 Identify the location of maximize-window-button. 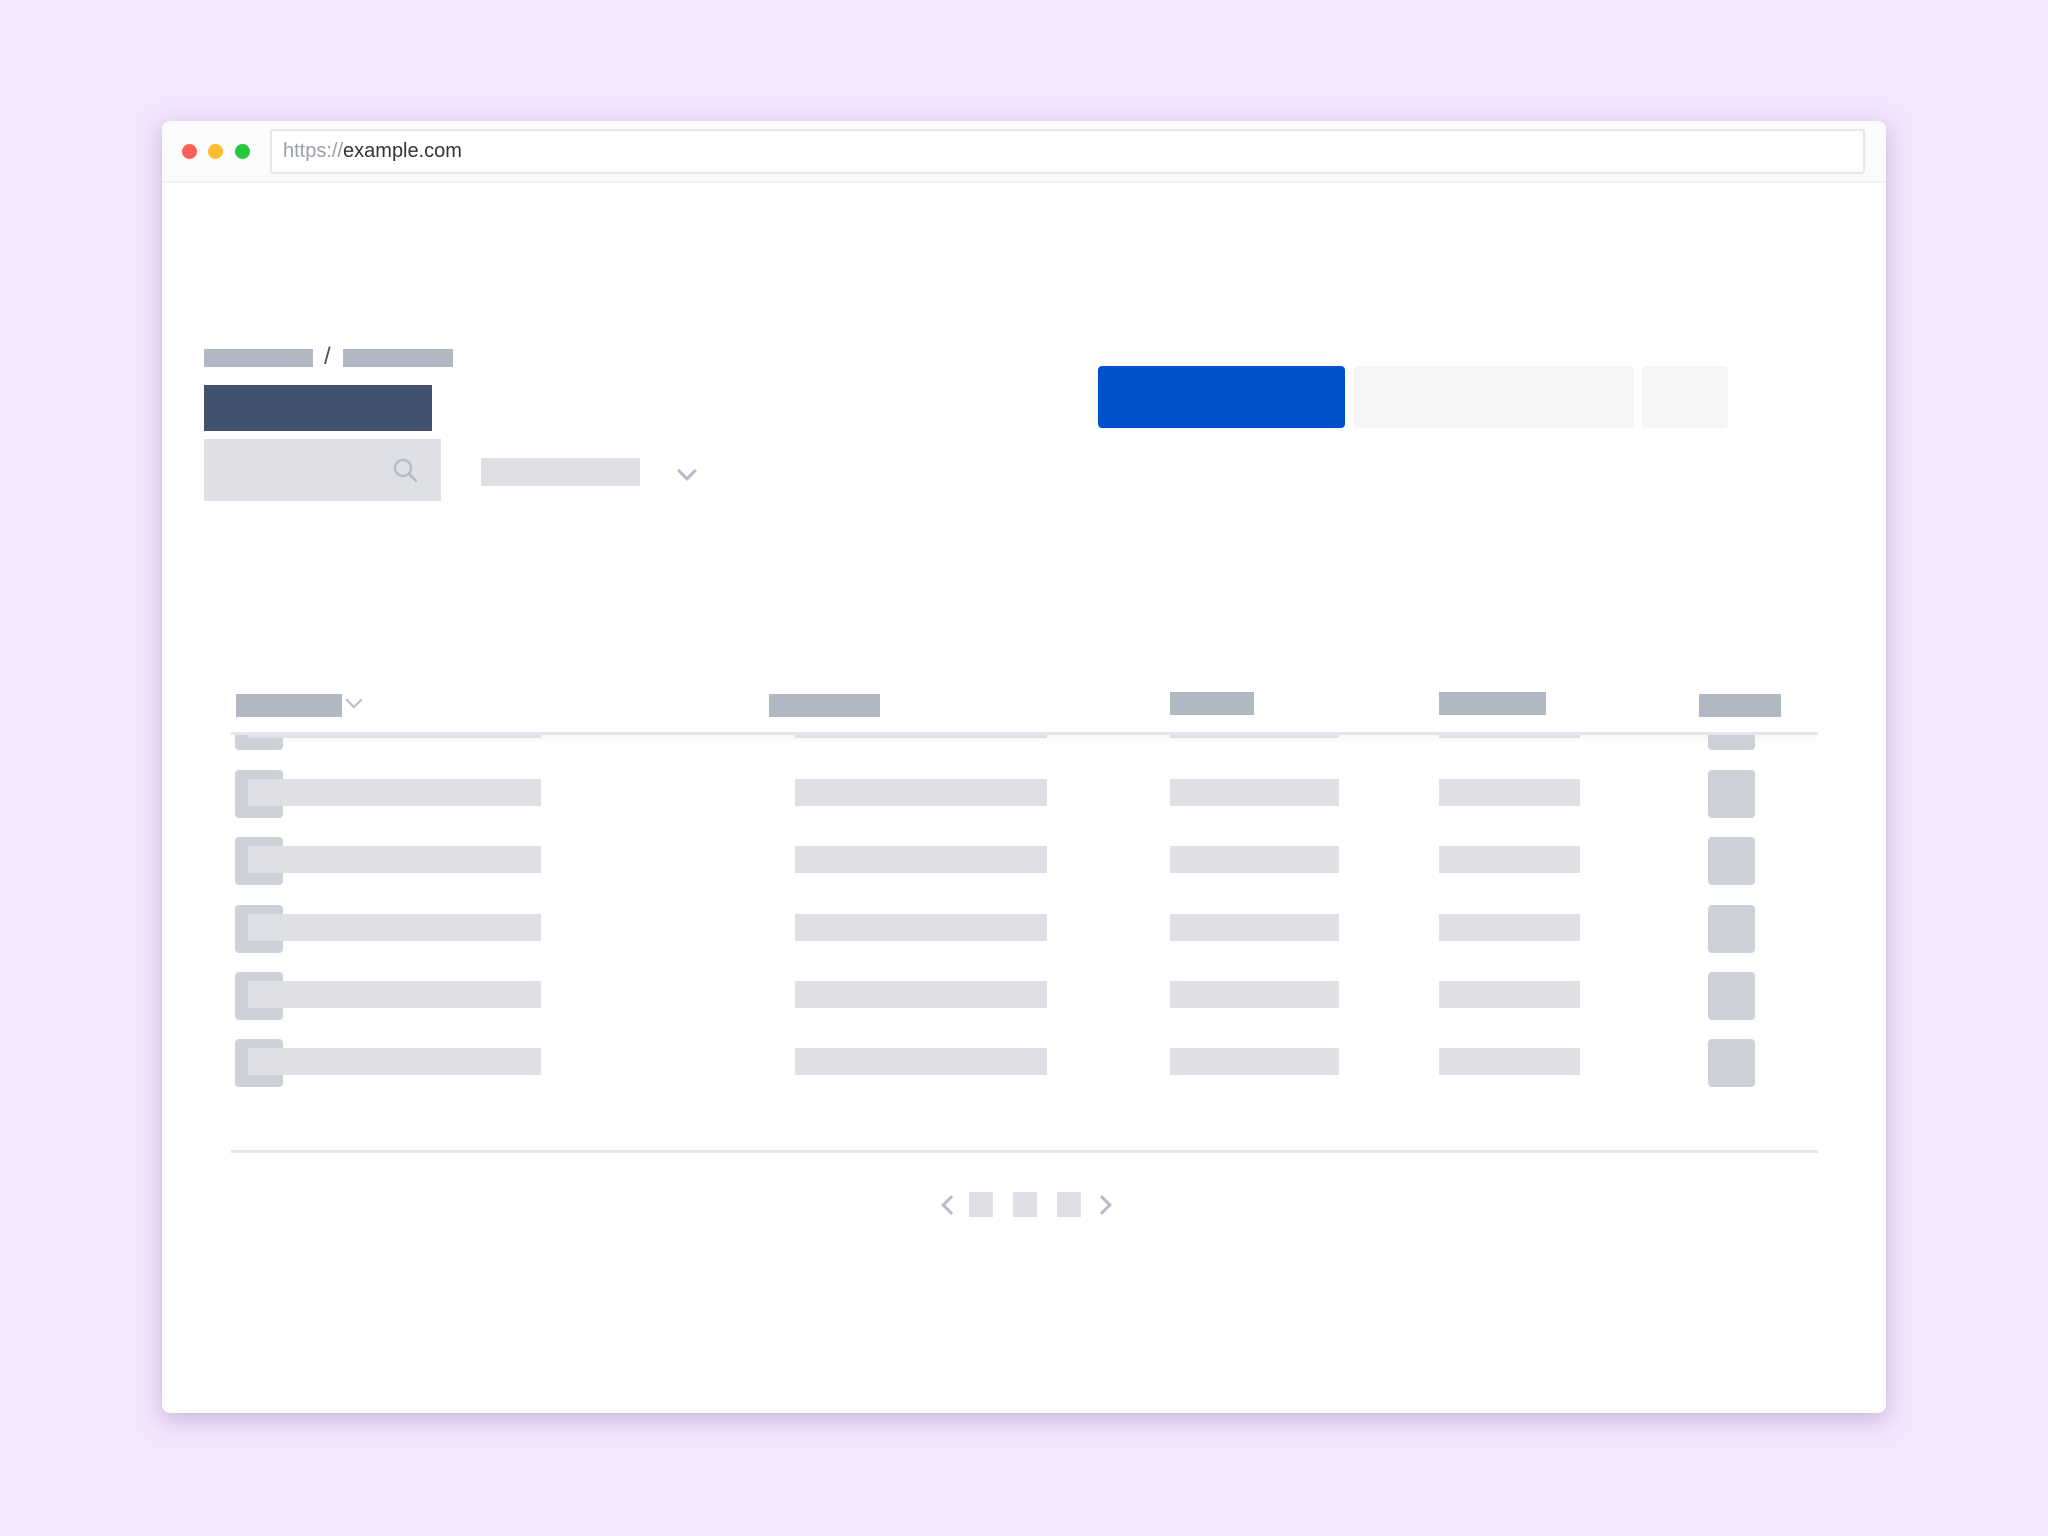
(242, 151).